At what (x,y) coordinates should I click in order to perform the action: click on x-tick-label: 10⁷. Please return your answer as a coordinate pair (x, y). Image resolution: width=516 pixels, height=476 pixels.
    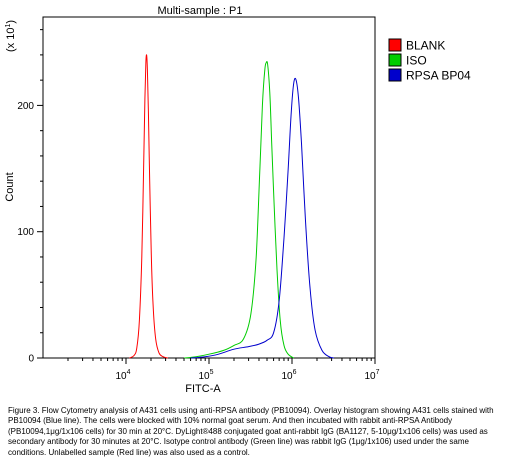
    Looking at the image, I should click on (371, 375).